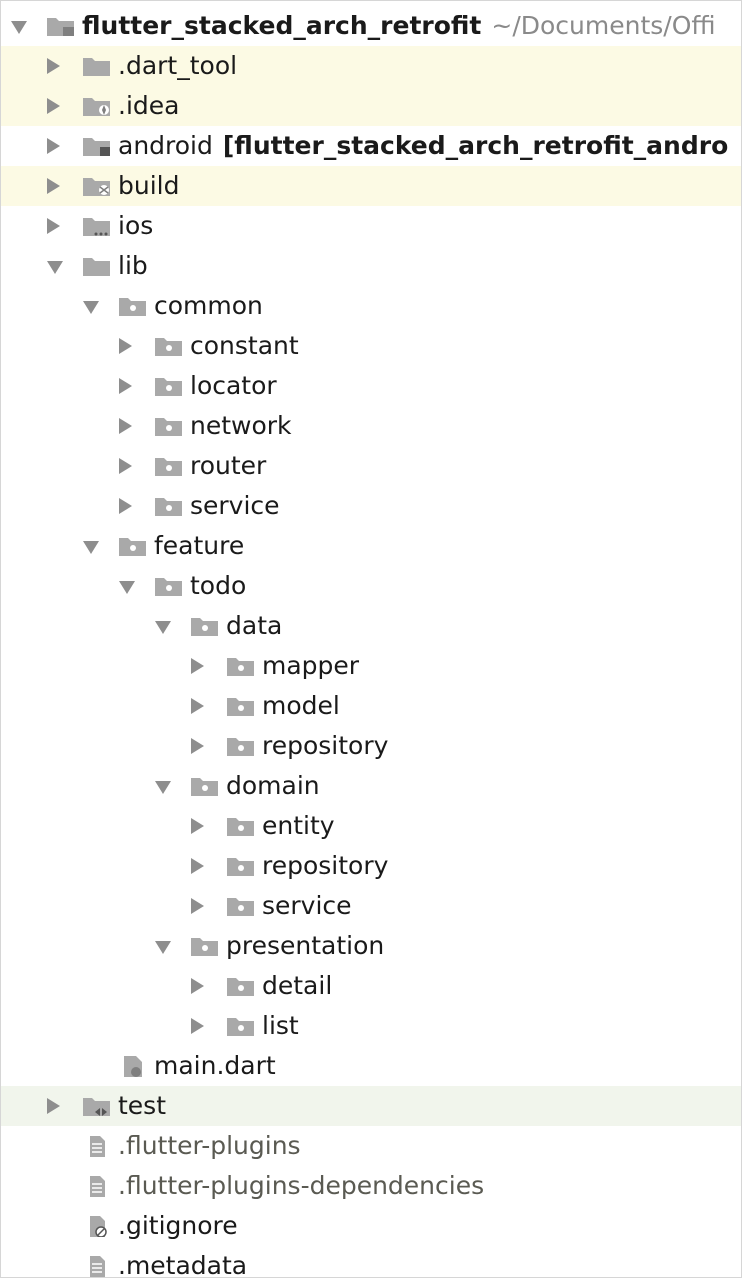  What do you see at coordinates (371, 186) in the screenshot?
I see `tree-row: build` at bounding box center [371, 186].